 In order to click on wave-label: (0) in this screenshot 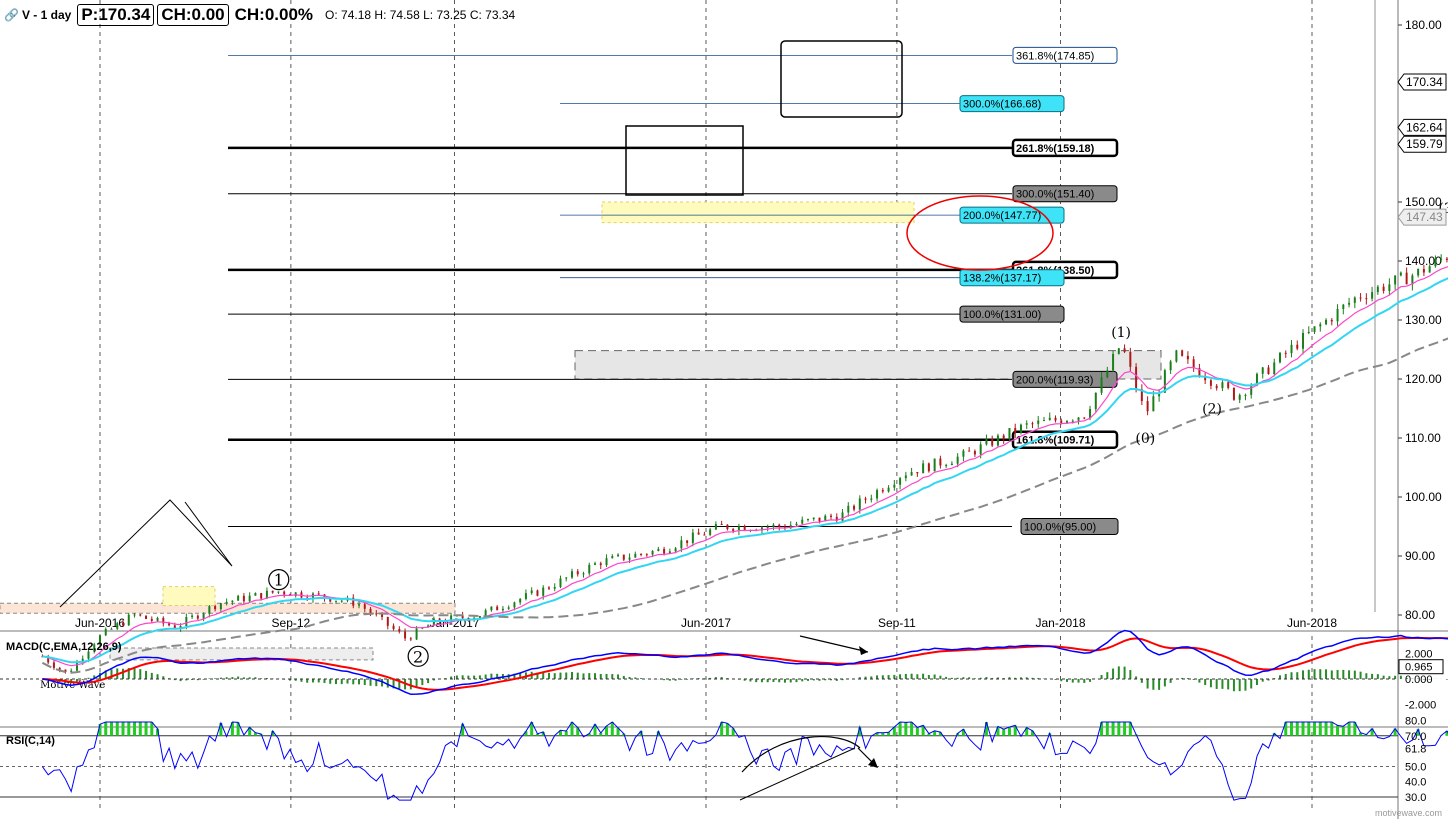, I will do `click(1145, 439)`.